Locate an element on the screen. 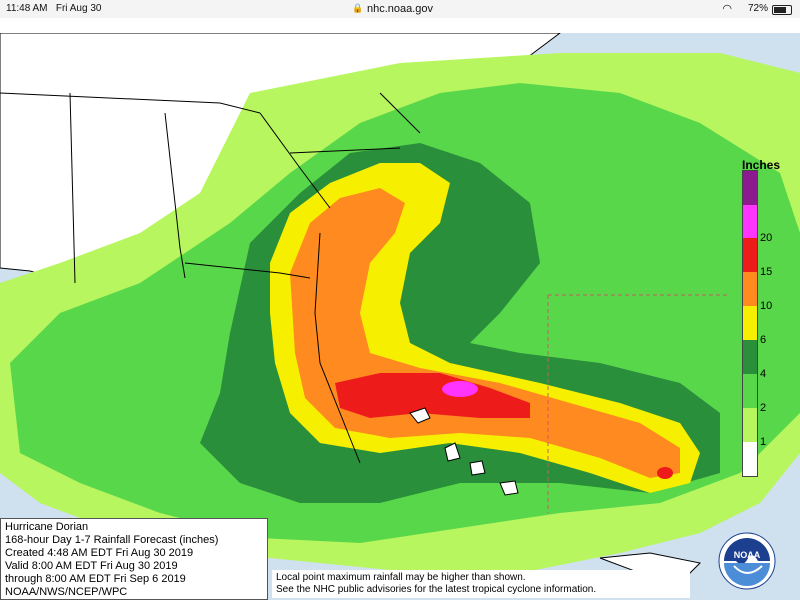 This screenshot has width=800, height=600. battery-percent: 72% is located at coordinates (757, 8).